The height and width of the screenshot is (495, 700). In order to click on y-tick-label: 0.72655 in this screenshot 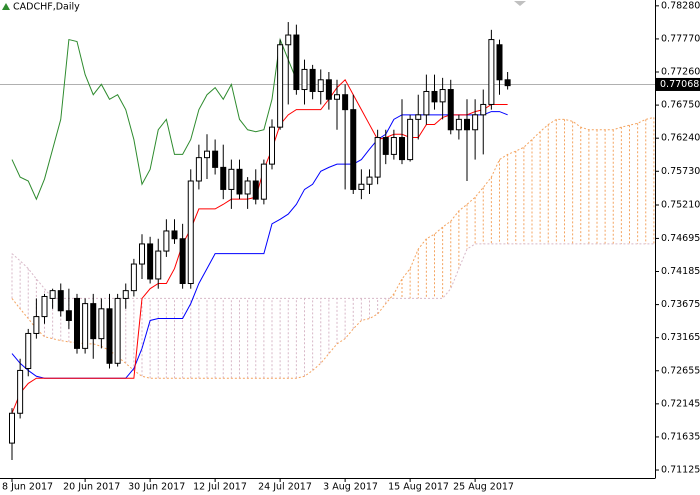, I will do `click(680, 370)`.